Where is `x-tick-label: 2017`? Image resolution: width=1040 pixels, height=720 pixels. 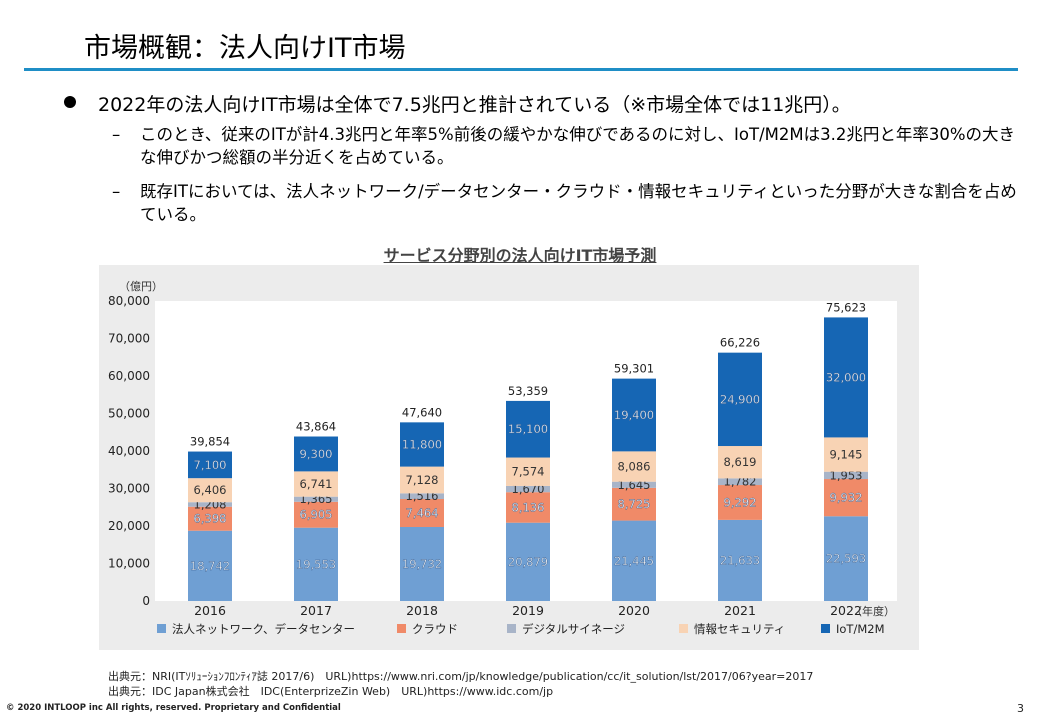
x-tick-label: 2017 is located at coordinates (316, 610).